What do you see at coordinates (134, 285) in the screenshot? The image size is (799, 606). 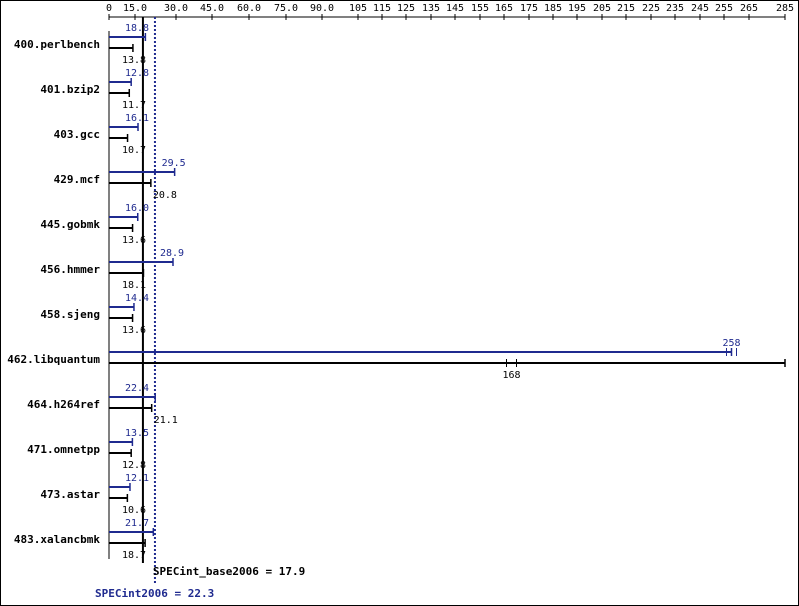 I see `base-value-label: 18.1` at bounding box center [134, 285].